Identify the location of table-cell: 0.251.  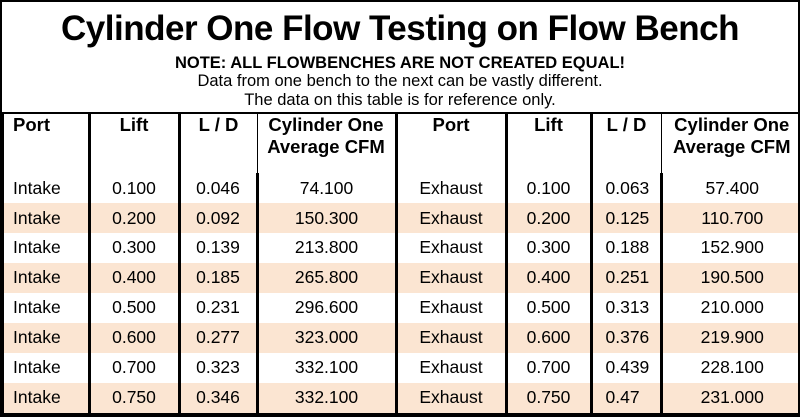
(625, 277).